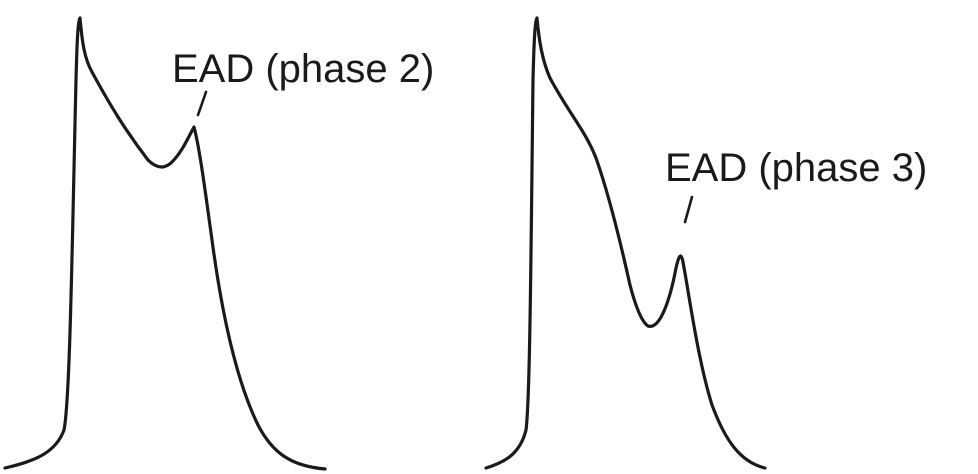 The image size is (978, 474). Describe the element at coordinates (202, 103) in the screenshot. I see `phase-2-pointer` at that location.